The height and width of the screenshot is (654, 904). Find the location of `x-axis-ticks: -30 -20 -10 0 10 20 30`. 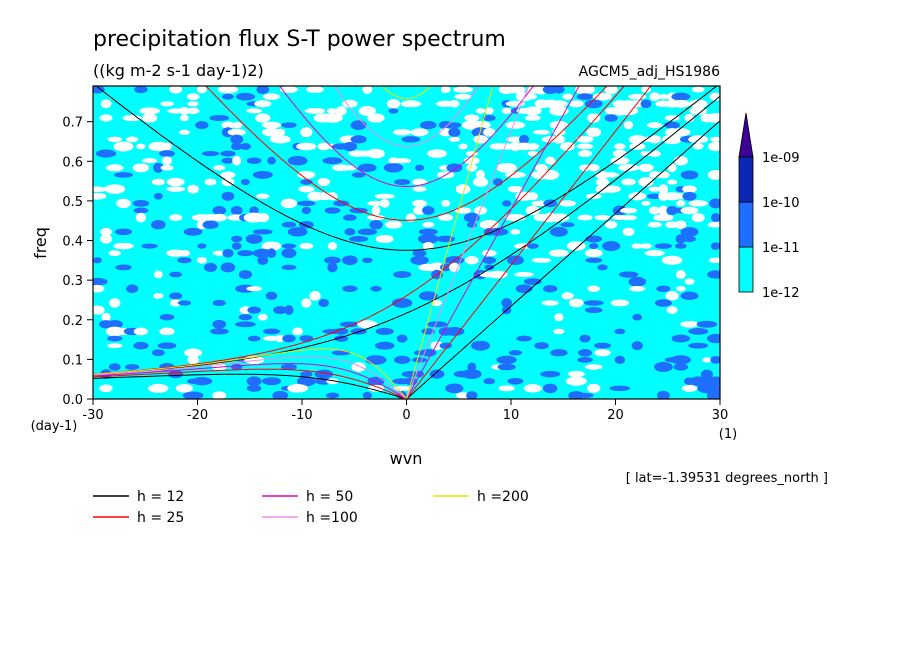

x-axis-ticks: -30 -20 -10 0 10 20 30 is located at coordinates (405, 411).